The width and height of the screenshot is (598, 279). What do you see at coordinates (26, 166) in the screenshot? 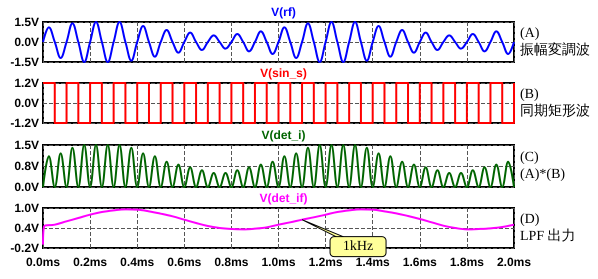
I see `y-tick-label: 0.8V` at bounding box center [26, 166].